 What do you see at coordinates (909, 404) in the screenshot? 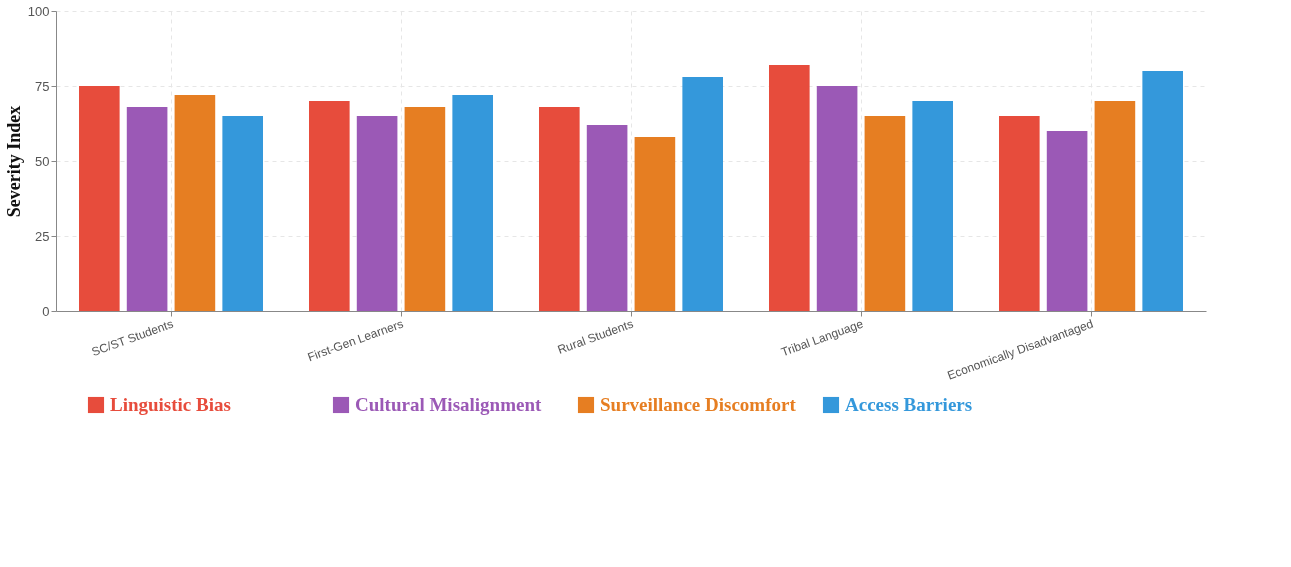
I see `legend-label: Access Barriers` at bounding box center [909, 404].